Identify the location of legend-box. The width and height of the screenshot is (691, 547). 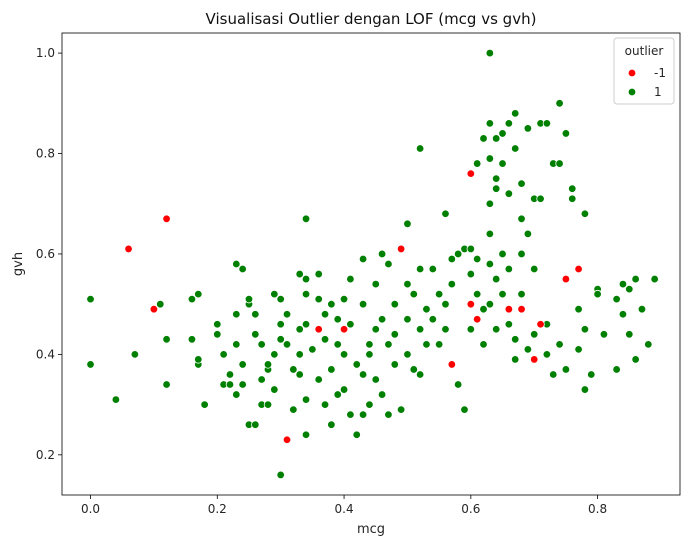
(644, 71).